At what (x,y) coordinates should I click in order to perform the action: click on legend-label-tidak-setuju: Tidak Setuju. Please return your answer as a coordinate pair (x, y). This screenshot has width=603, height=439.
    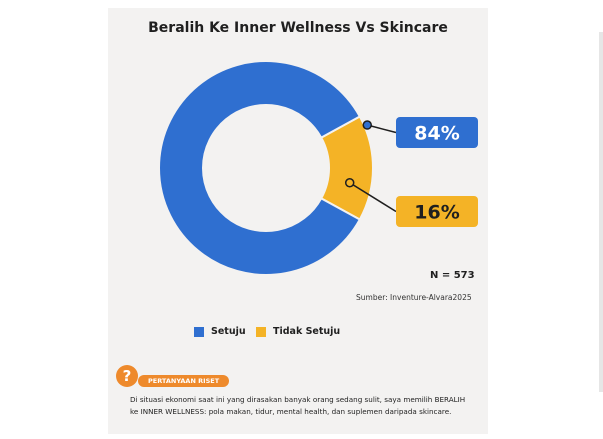
    Looking at the image, I should click on (307, 331).